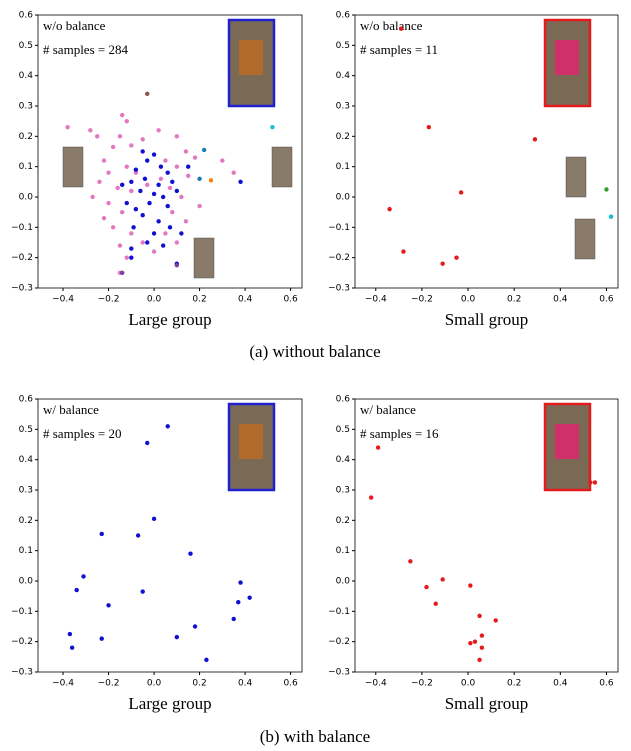  I want to click on caption: (b) with balance, so click(315, 736).